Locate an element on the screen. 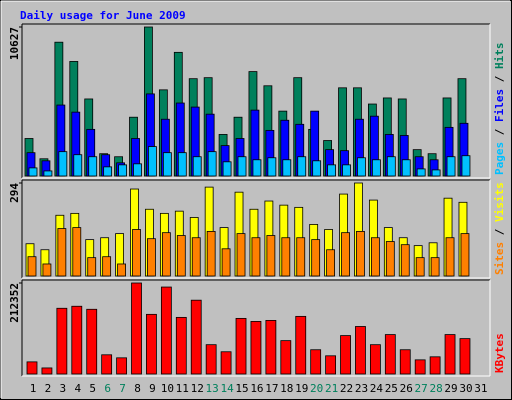  x-tick-label: 10 is located at coordinates (167, 388).